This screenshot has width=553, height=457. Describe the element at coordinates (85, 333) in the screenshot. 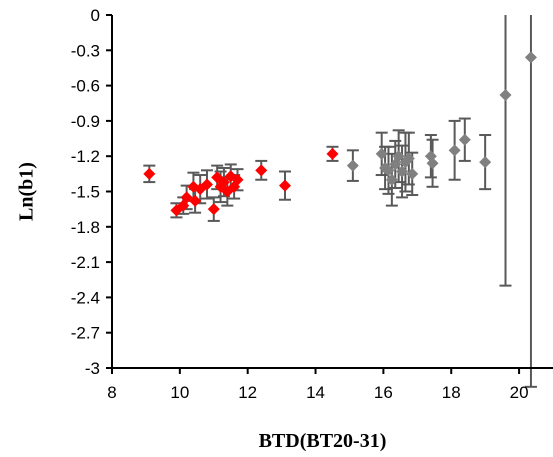

I see `y-tick-label: -2.7` at that location.